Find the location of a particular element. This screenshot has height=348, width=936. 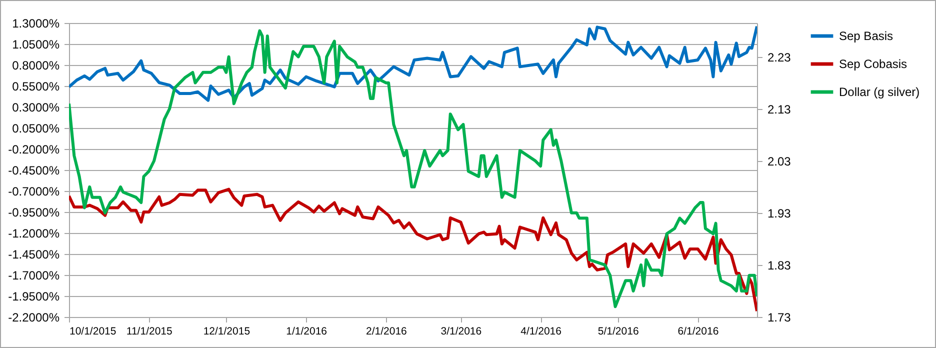

x-tick-label: 3/1/2016 is located at coordinates (461, 332).